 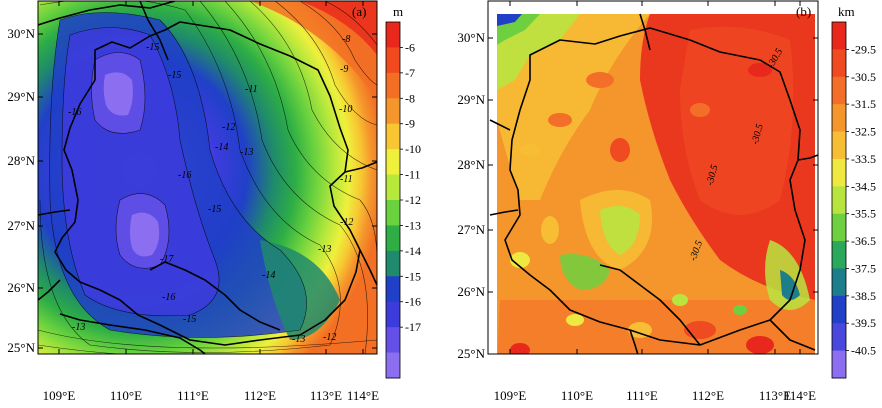 What do you see at coordinates (410, 98) in the screenshot?
I see `colorbar-label: -8` at bounding box center [410, 98].